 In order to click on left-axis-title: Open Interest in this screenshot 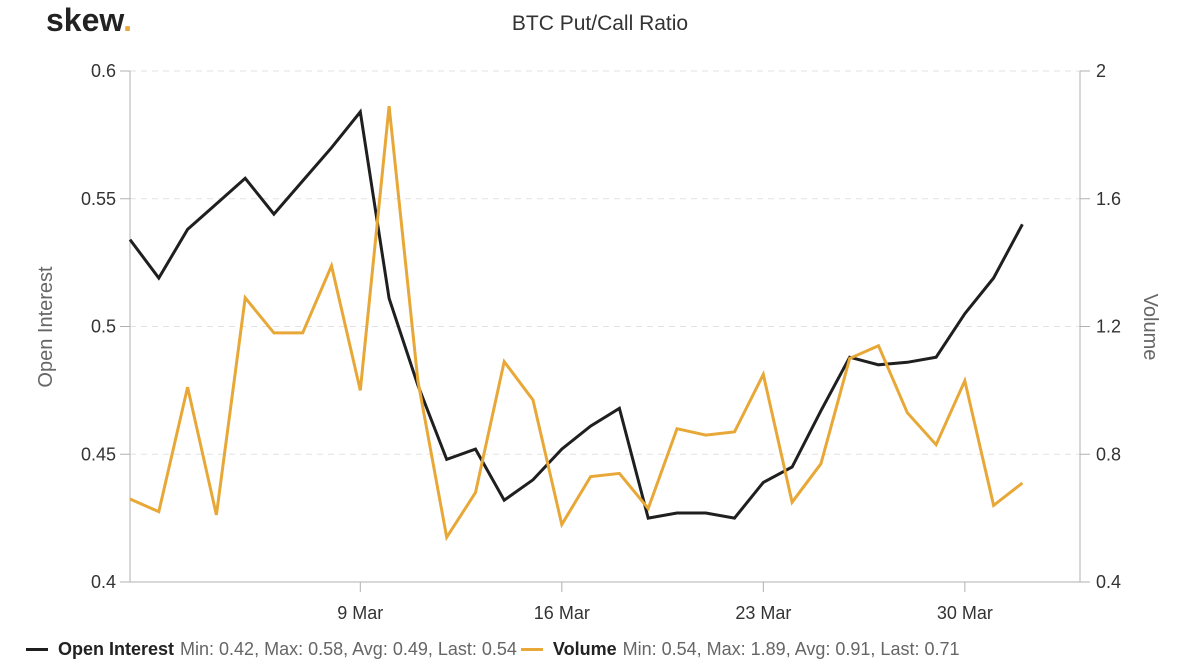, I will do `click(46, 327)`.